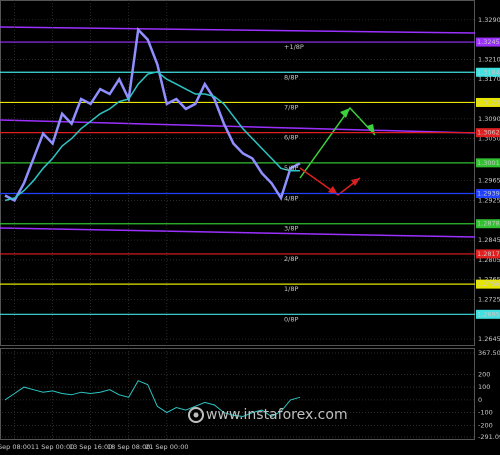  I want to click on indicator-tick-label: 200, so click(484, 374).